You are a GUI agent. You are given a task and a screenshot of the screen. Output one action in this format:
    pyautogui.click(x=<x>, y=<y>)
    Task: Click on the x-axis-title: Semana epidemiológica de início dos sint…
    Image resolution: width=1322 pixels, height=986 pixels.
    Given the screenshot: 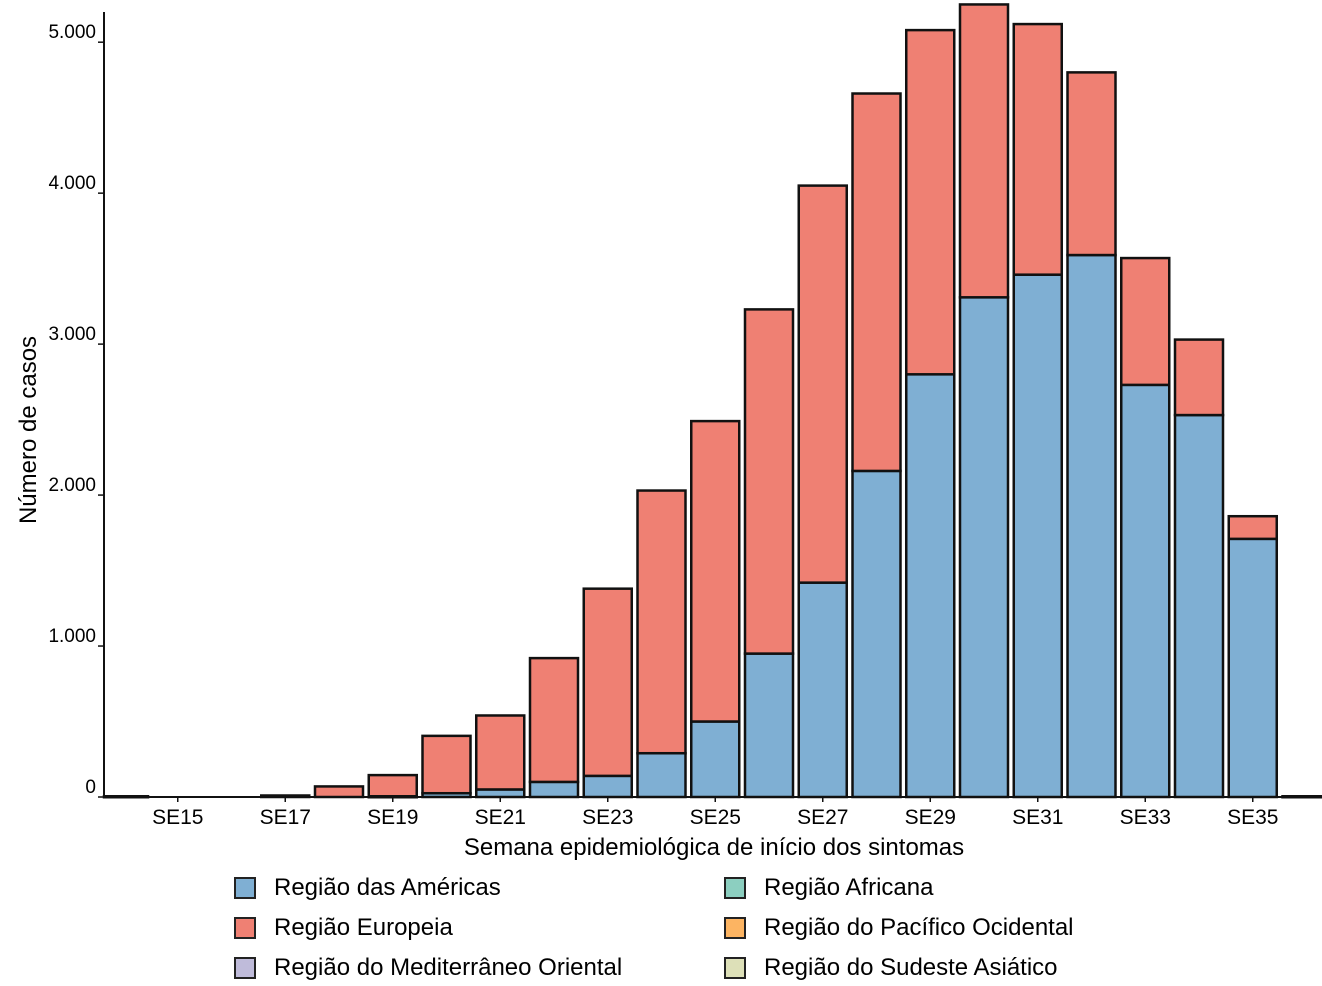 What is the action you would take?
    pyautogui.click(x=714, y=847)
    